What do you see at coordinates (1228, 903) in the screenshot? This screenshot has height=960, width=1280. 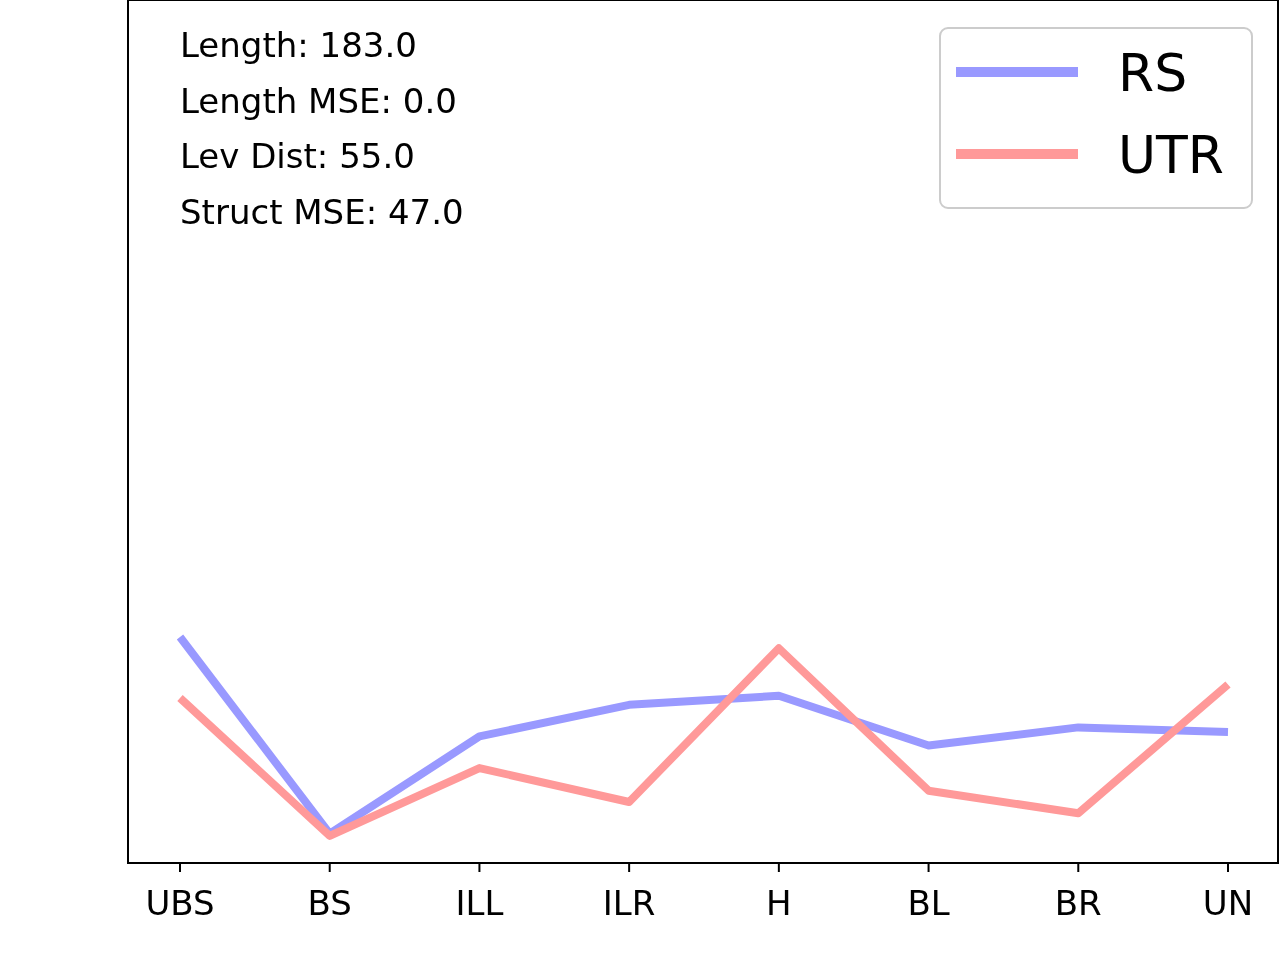 I see `x-tick-label: UN` at bounding box center [1228, 903].